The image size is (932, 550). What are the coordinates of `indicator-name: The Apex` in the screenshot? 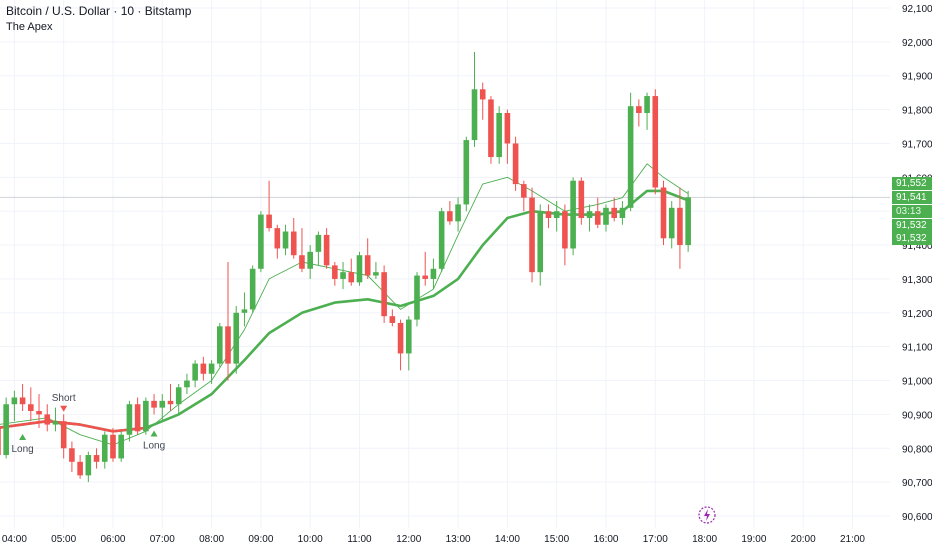 It's located at (29, 27).